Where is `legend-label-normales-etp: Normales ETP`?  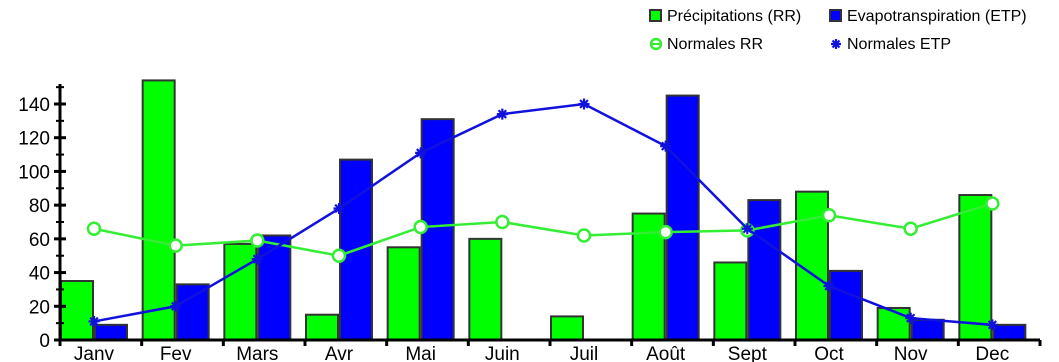 legend-label-normales-etp: Normales ETP is located at coordinates (899, 44).